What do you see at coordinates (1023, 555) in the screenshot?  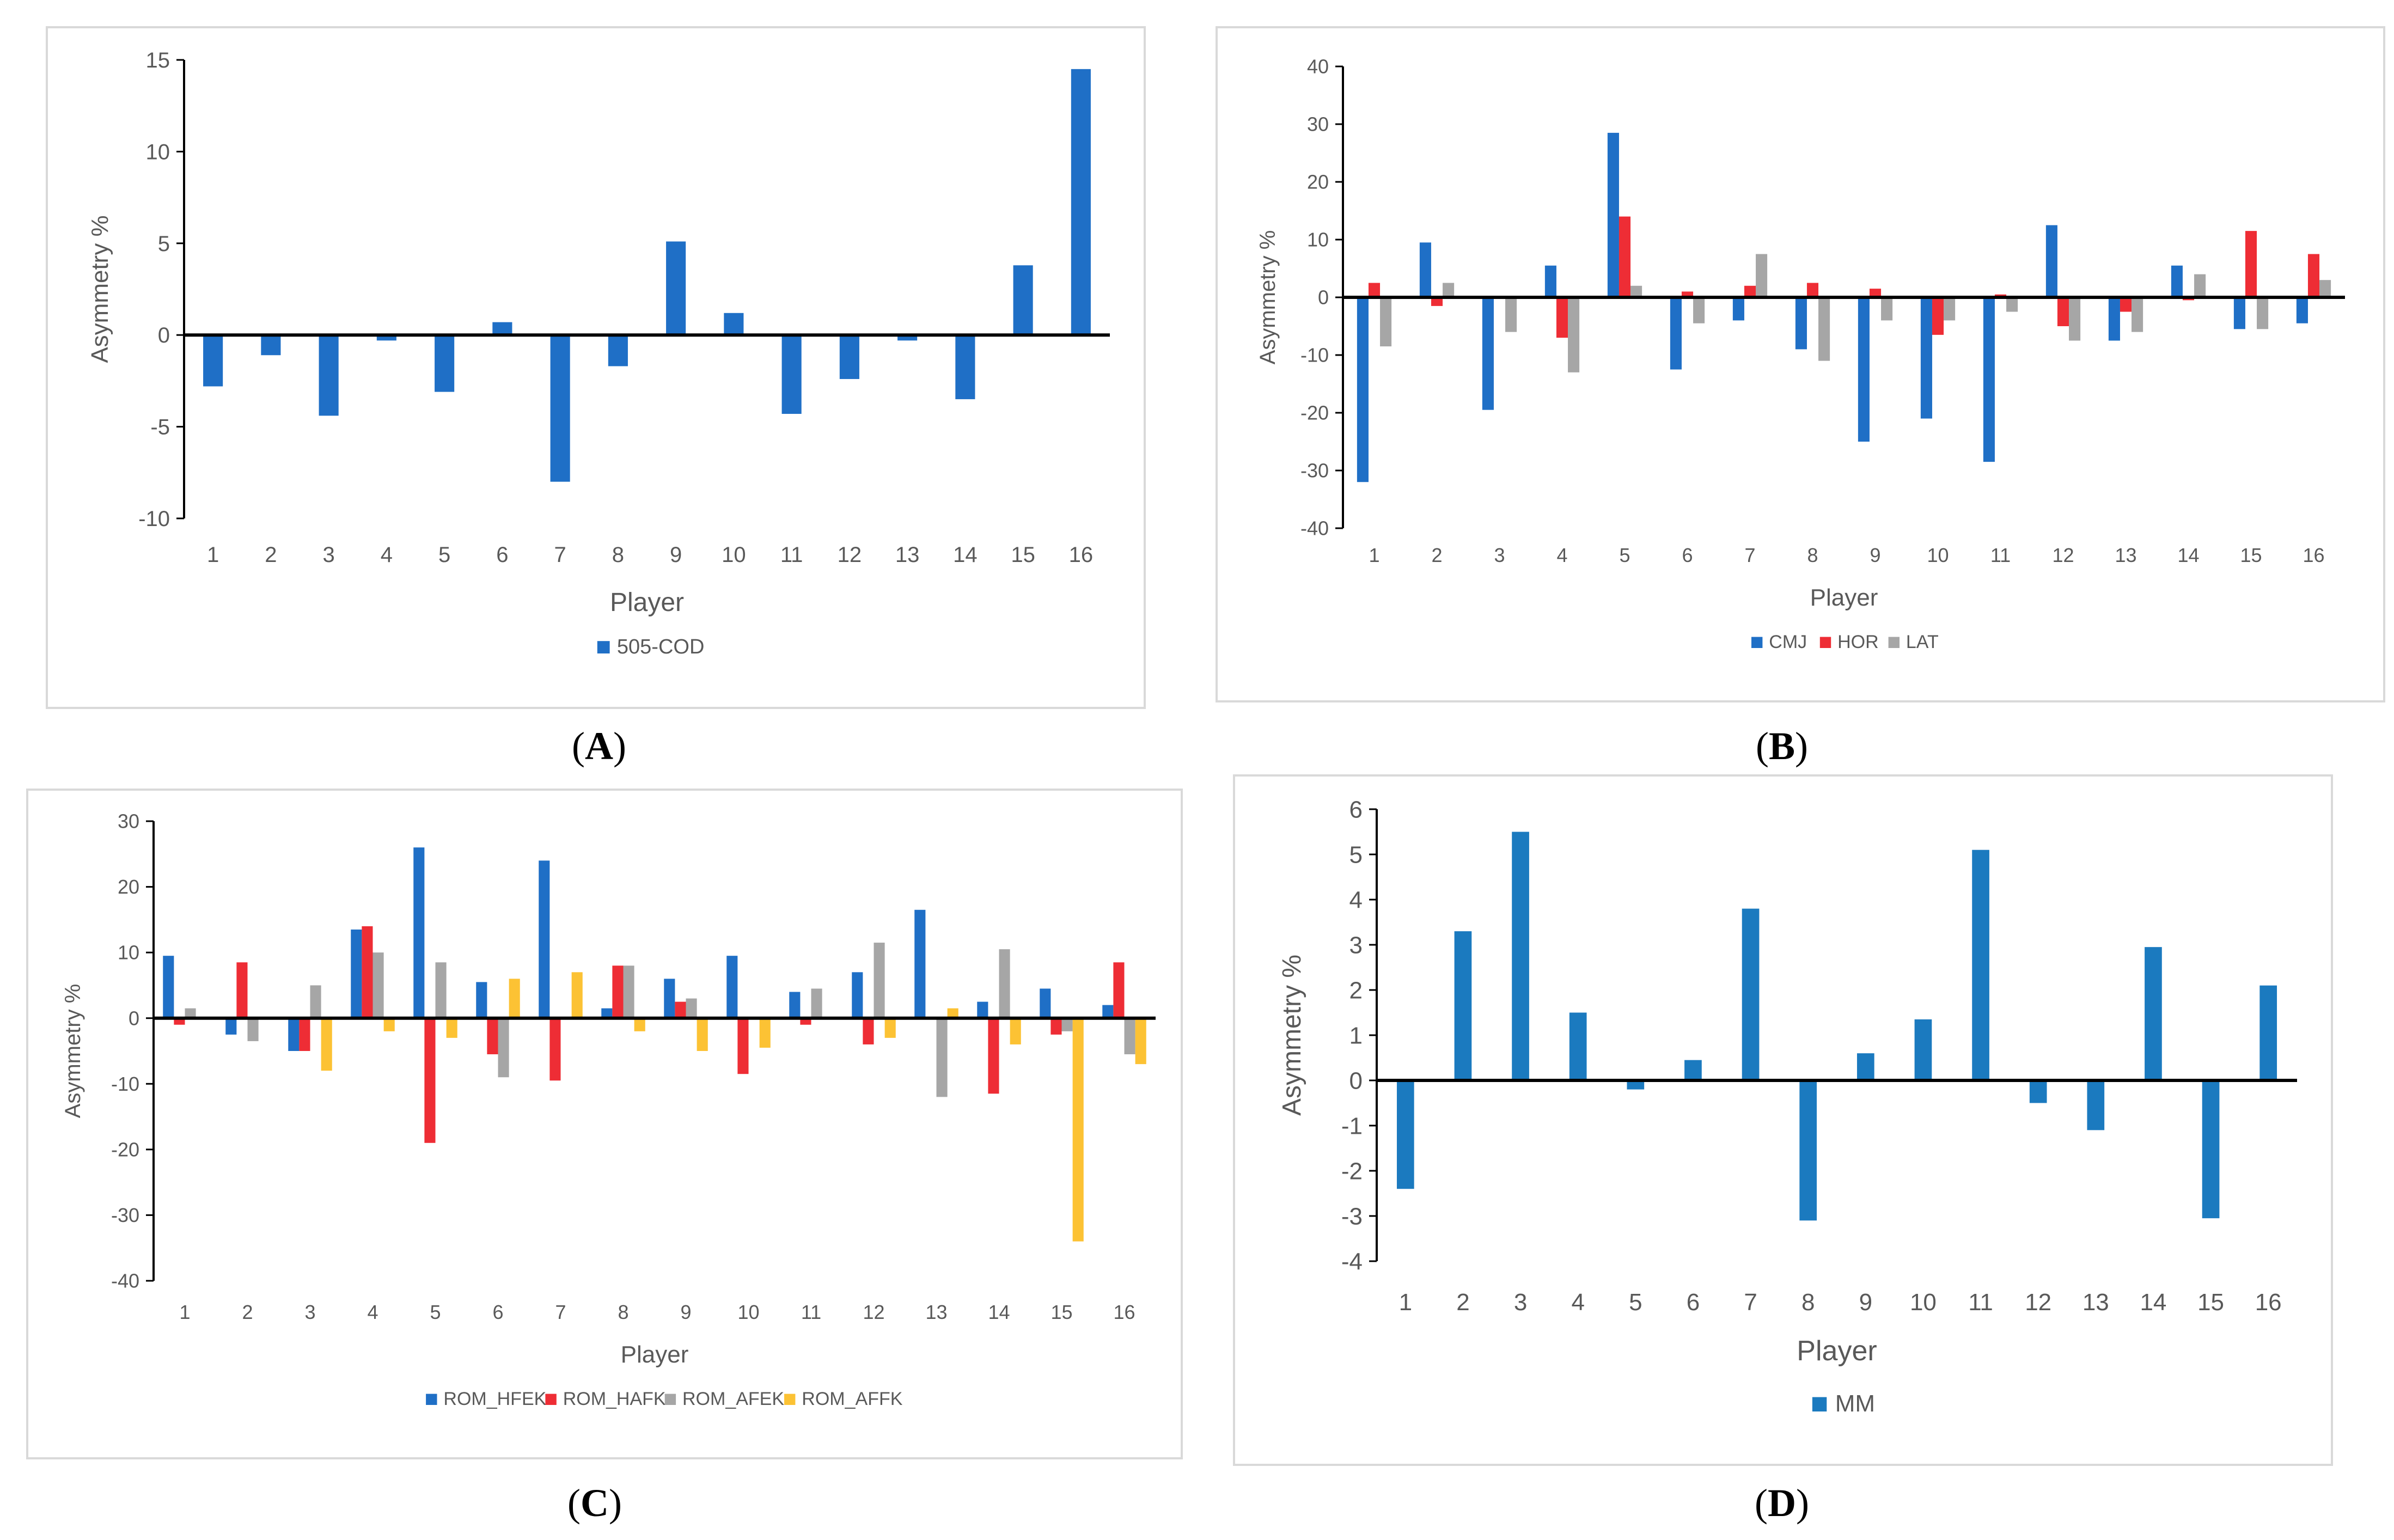 I see `x-tick-label: 15` at bounding box center [1023, 555].